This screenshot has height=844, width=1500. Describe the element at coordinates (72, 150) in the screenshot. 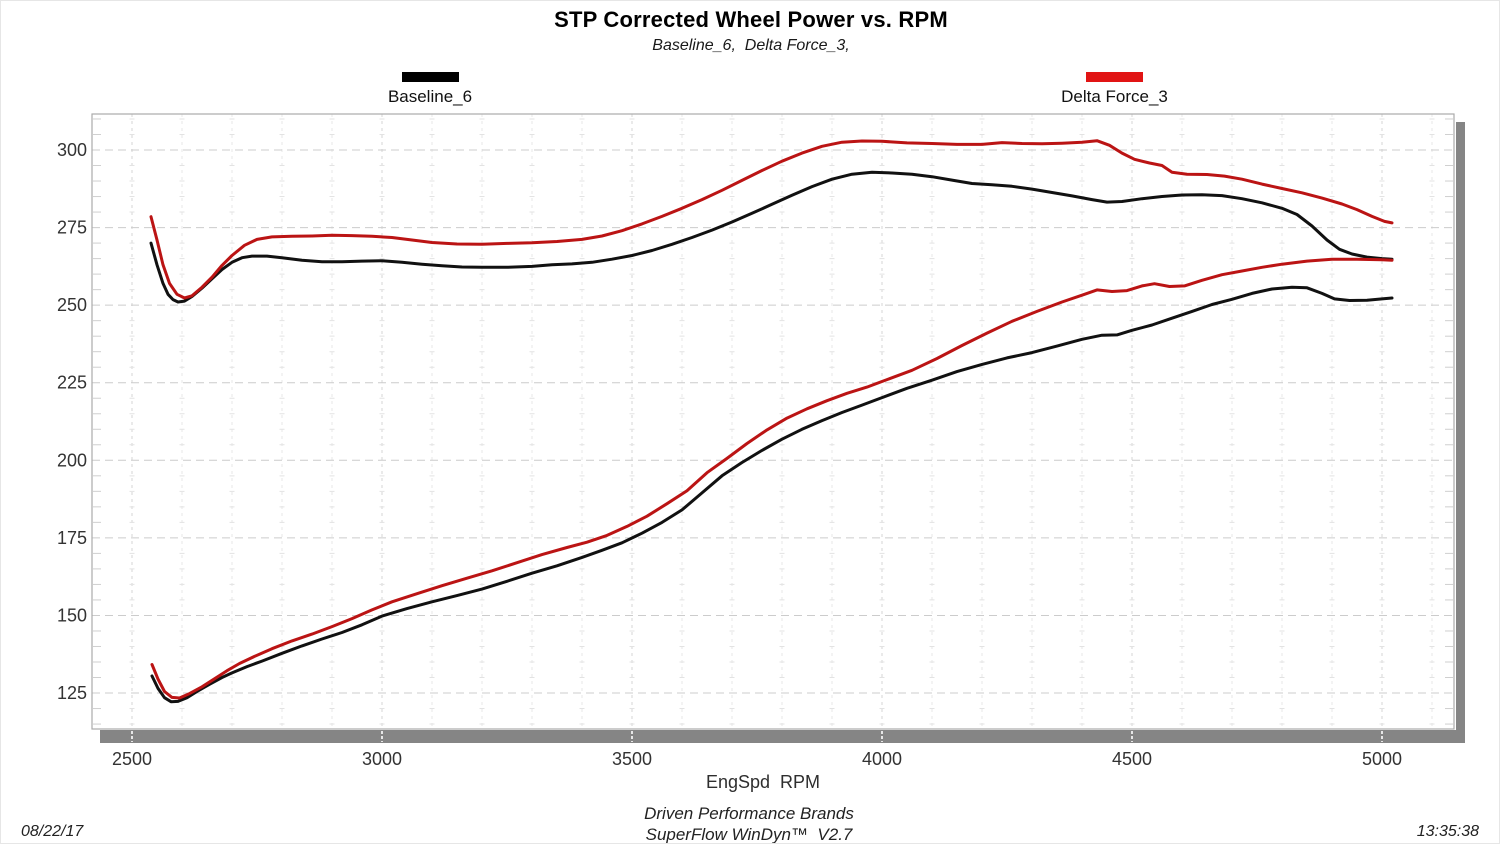

I see `y-tick-label-300: 300` at that location.